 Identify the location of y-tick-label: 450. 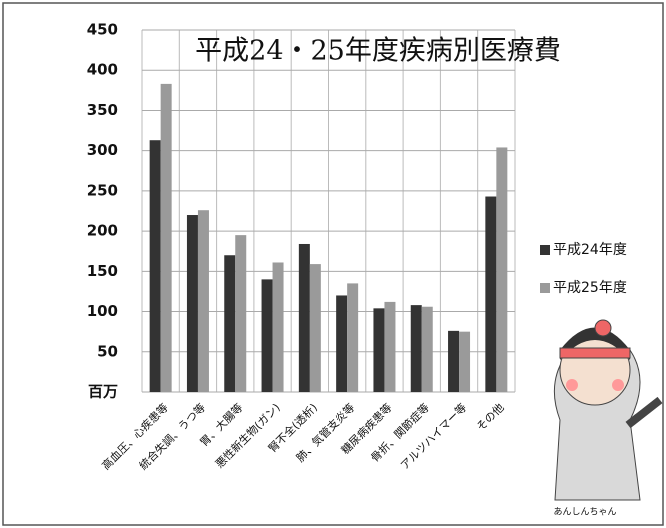
(102, 30).